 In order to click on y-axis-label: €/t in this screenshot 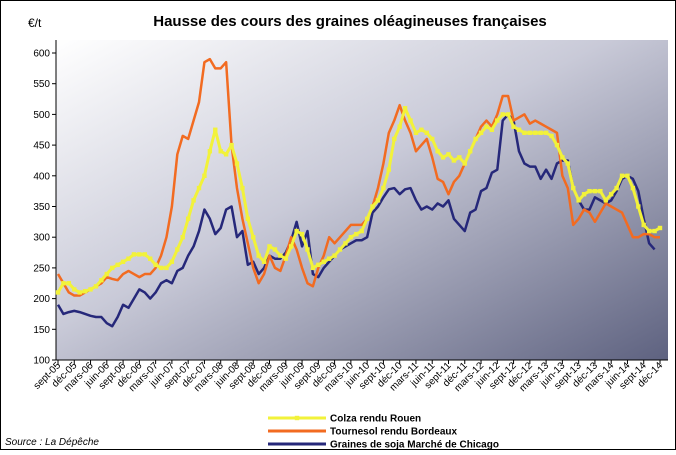, I will do `click(35, 23)`.